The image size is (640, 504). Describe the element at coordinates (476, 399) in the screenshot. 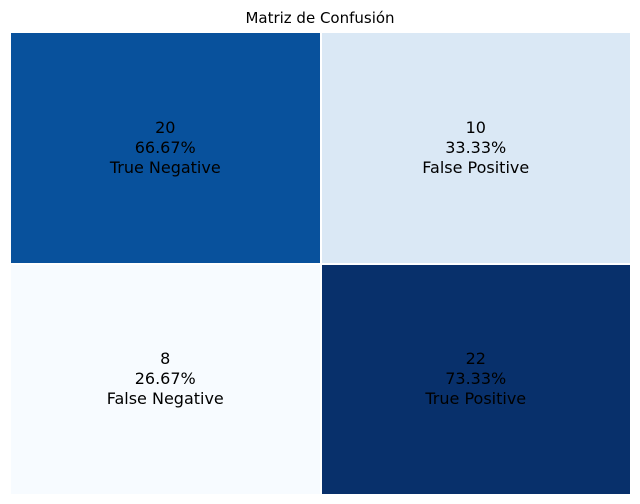

I see `cell-label: True Positive` at that location.